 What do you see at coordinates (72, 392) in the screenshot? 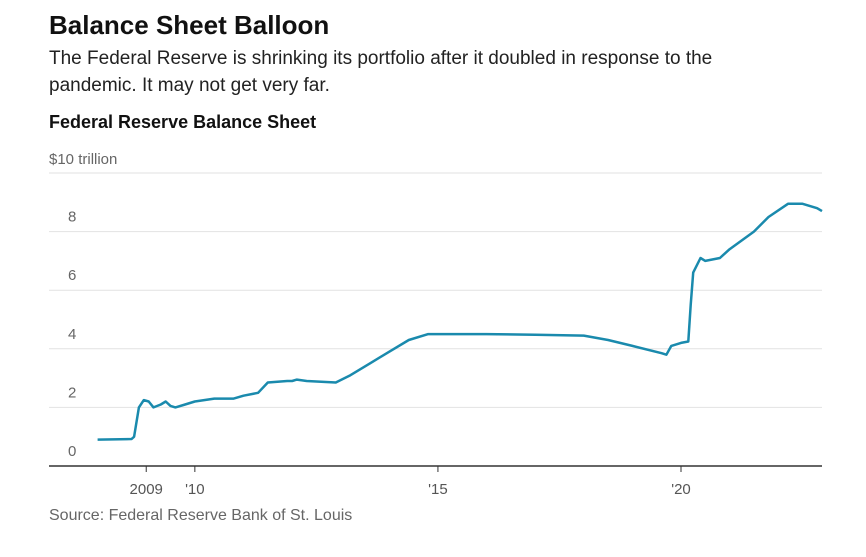
I see `y-tick-label: 2` at bounding box center [72, 392].